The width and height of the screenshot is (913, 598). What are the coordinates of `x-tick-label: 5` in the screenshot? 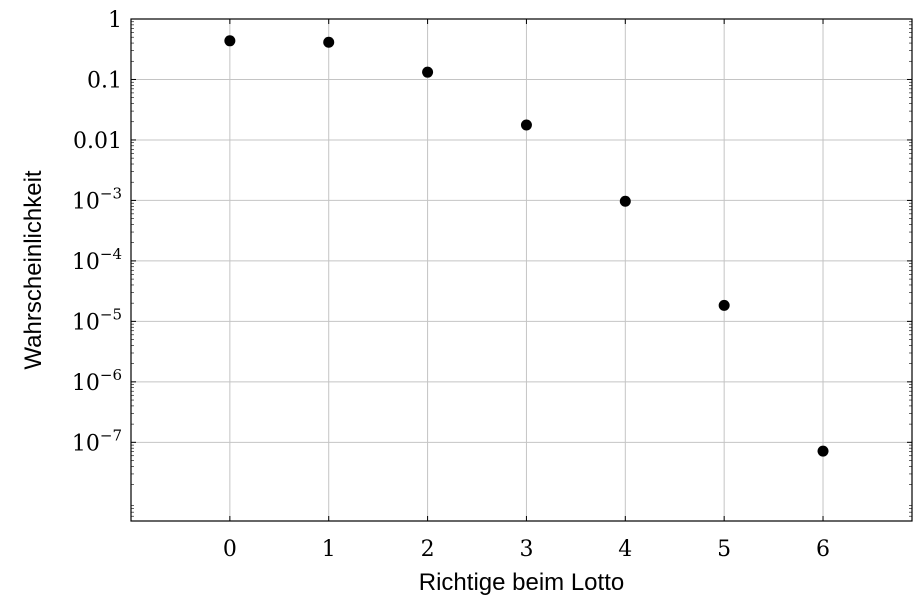 It's located at (724, 549).